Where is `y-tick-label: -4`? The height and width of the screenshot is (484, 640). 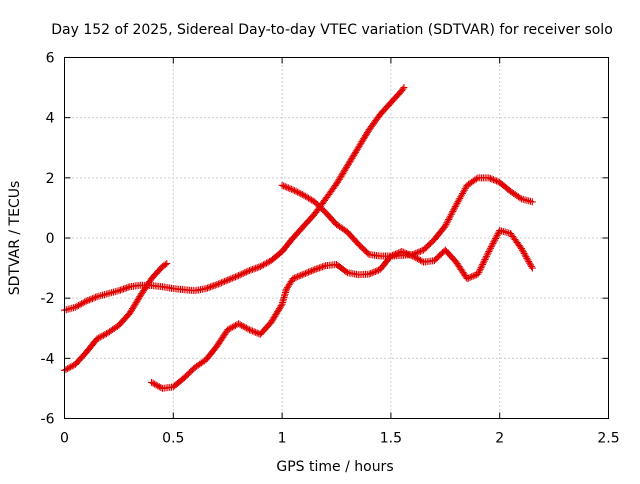 y-tick-label: -4 is located at coordinates (48, 359).